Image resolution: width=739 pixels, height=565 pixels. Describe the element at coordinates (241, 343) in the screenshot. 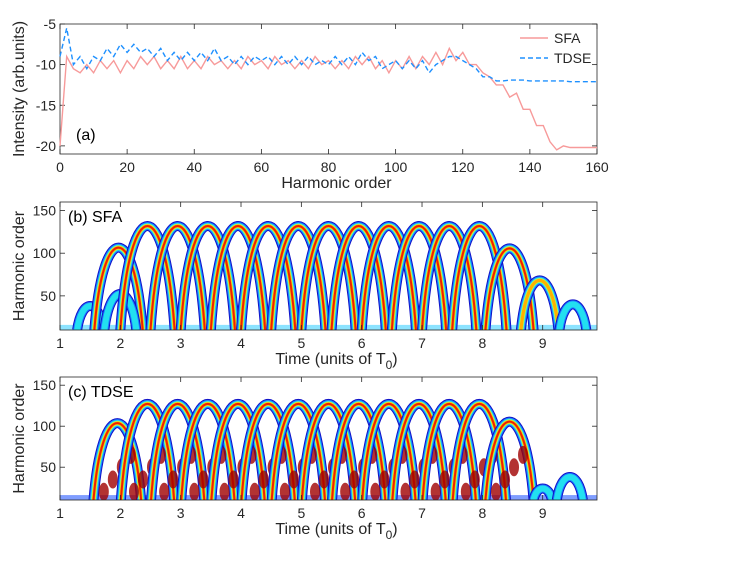

I see `x-tick-label: 4` at that location.